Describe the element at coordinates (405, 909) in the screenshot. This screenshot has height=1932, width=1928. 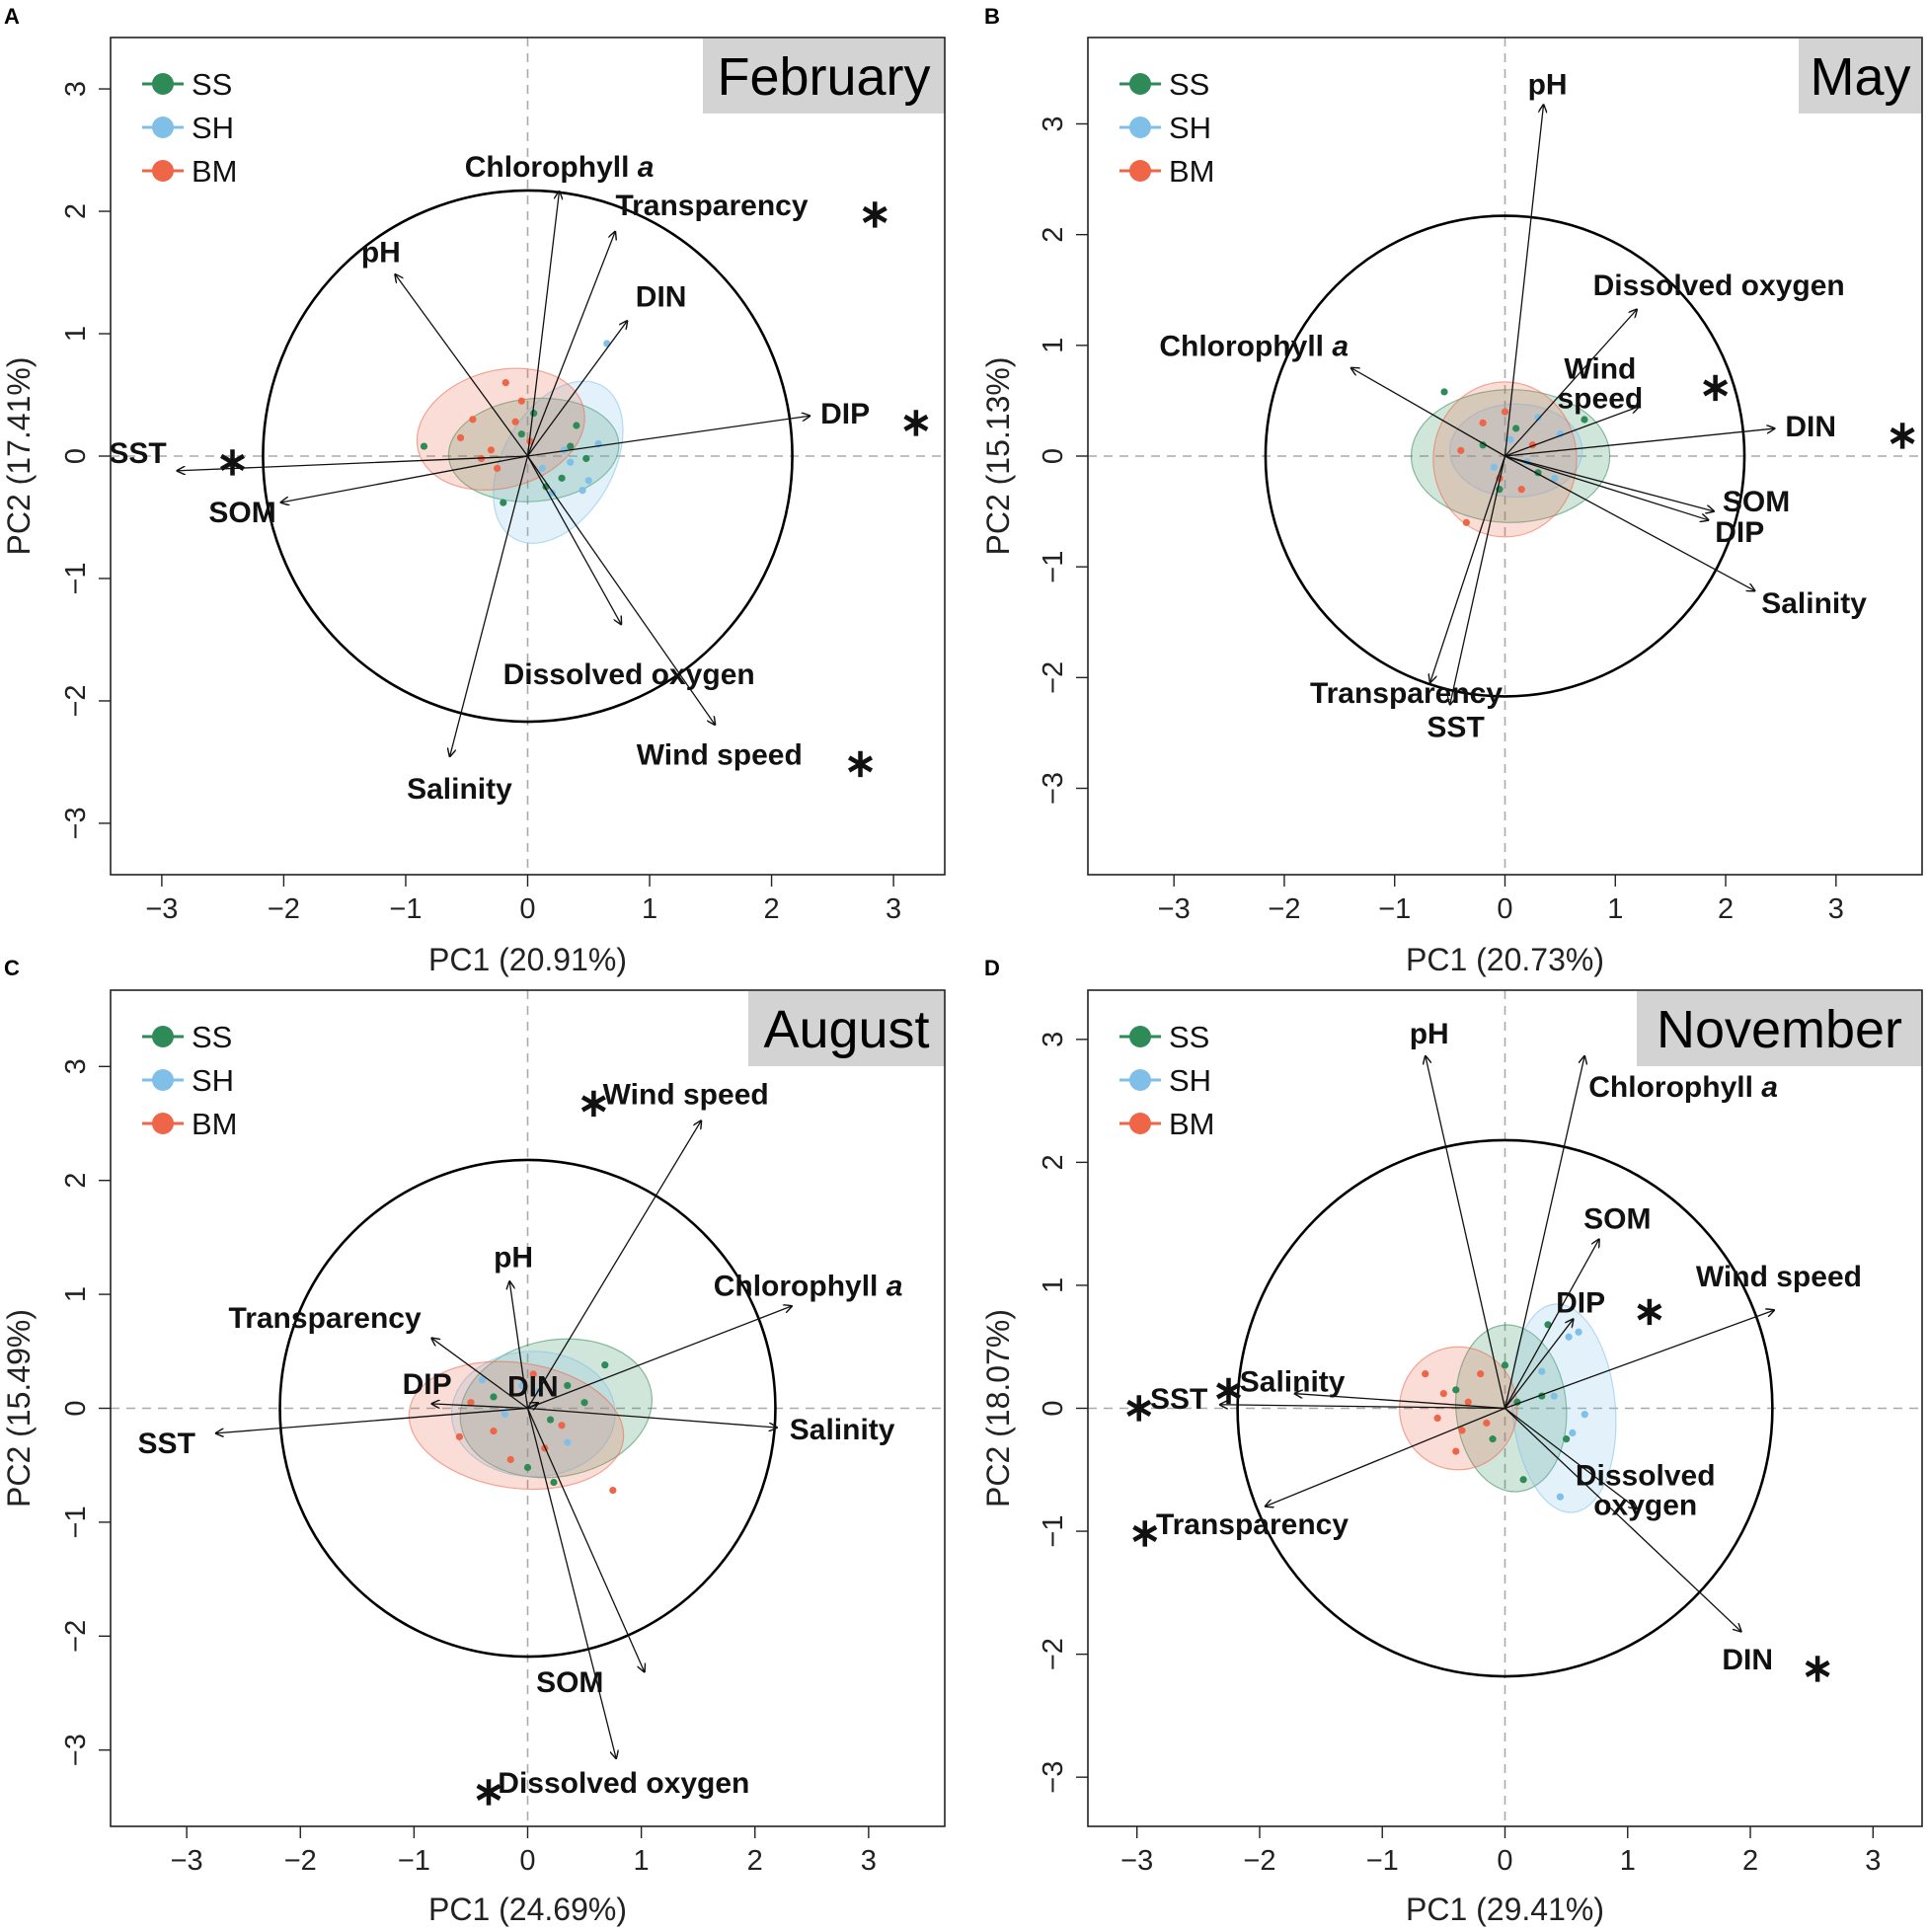
I see `x-tick-label: −1` at that location.